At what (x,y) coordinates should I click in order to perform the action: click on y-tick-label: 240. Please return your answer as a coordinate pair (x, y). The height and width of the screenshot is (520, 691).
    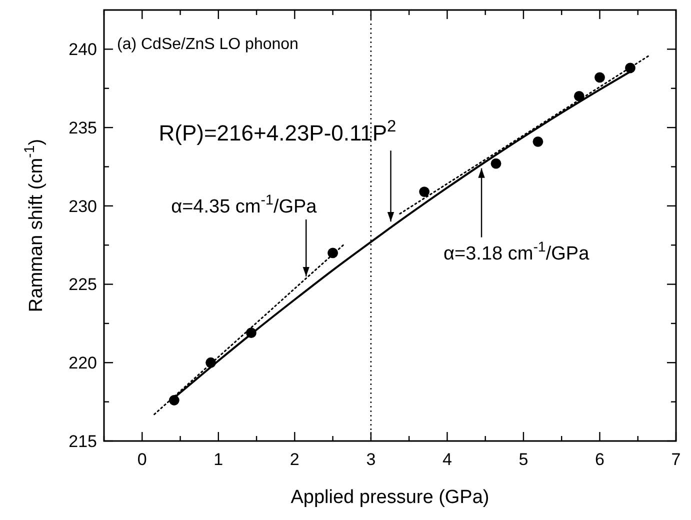
    Looking at the image, I should click on (82, 50).